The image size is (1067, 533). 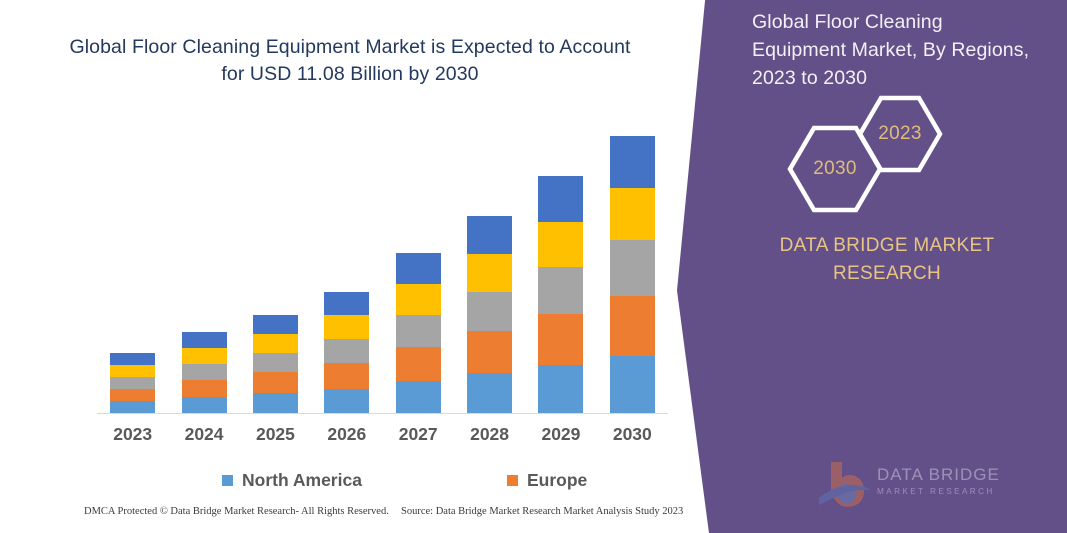 I want to click on chart-legend-label: Europe, so click(x=557, y=480).